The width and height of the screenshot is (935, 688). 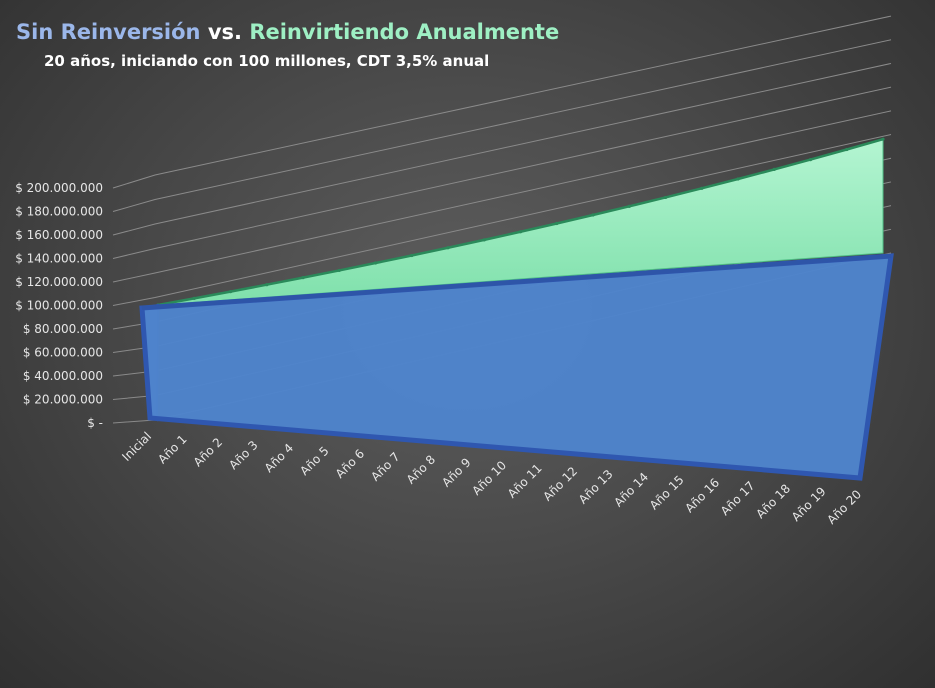 What do you see at coordinates (225, 32) in the screenshot?
I see `title-connector: vs.` at bounding box center [225, 32].